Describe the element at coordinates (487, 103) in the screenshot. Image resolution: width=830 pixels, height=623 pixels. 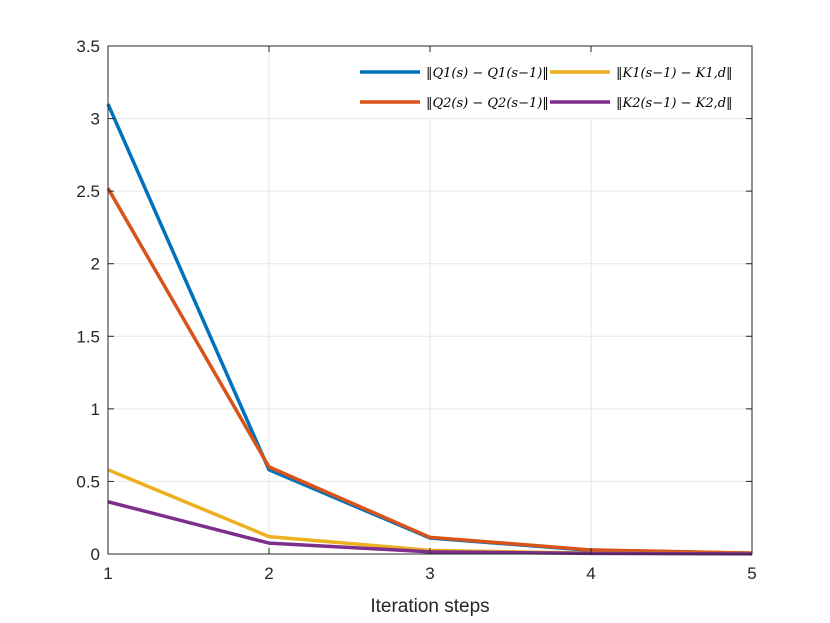
I see `legend-label-2: ‖Q2(s) − Q2(s−1)‖` at that location.